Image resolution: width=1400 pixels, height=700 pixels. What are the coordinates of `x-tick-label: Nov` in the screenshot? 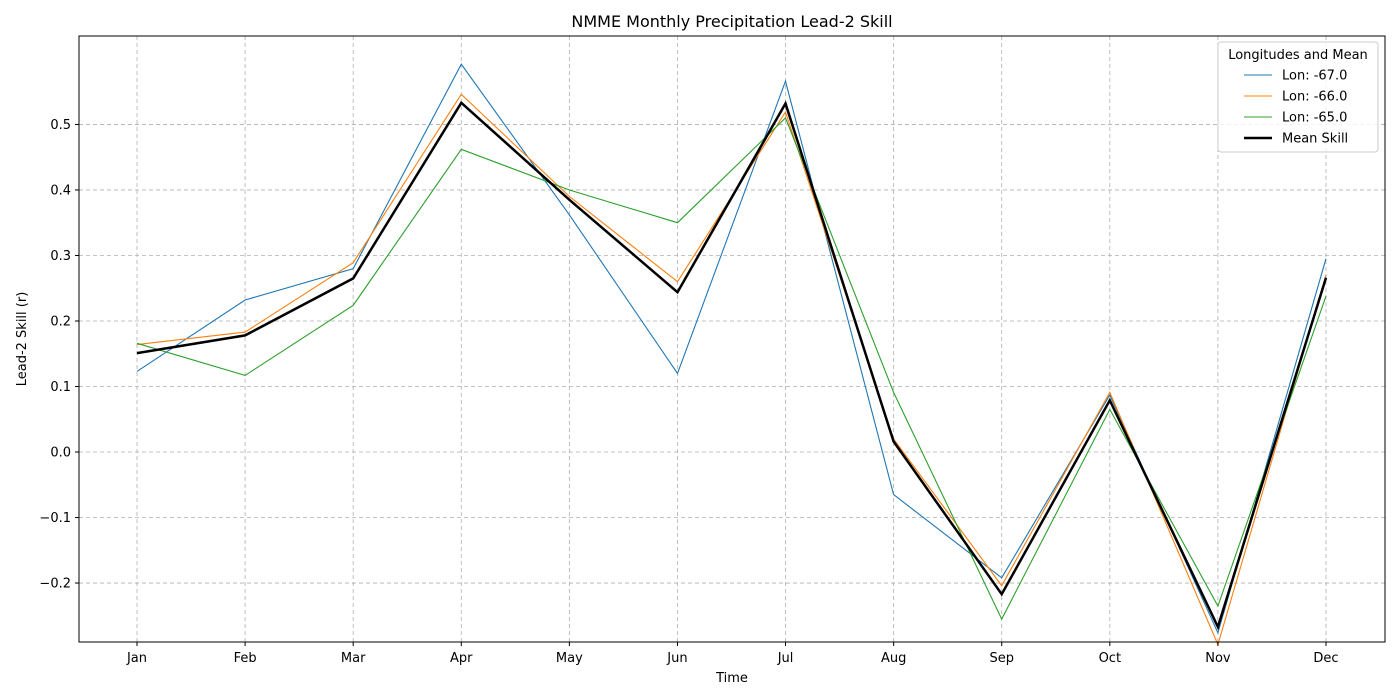 It's located at (1218, 658).